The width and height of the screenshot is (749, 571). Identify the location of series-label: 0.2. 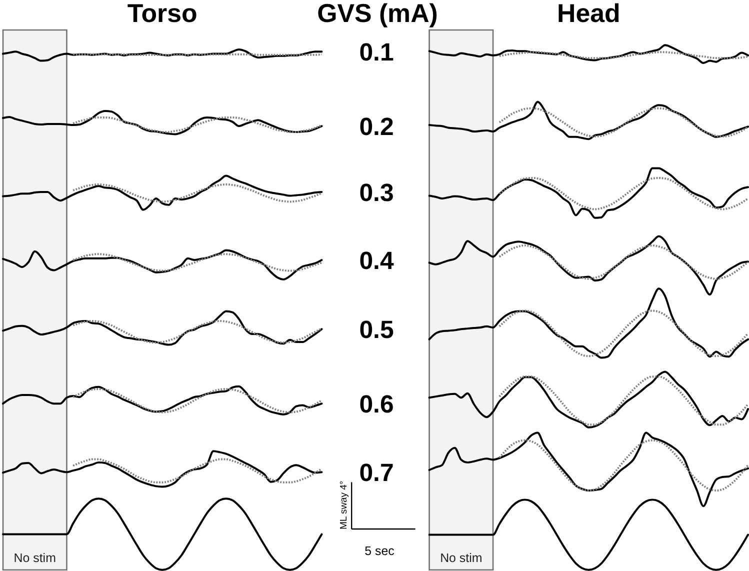
(376, 127).